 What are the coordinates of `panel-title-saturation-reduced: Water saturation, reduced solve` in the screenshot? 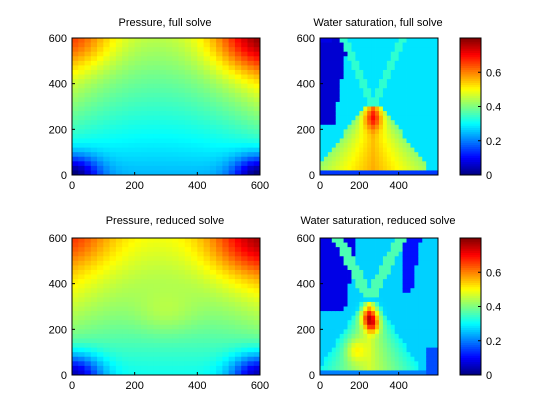 It's located at (378, 221).